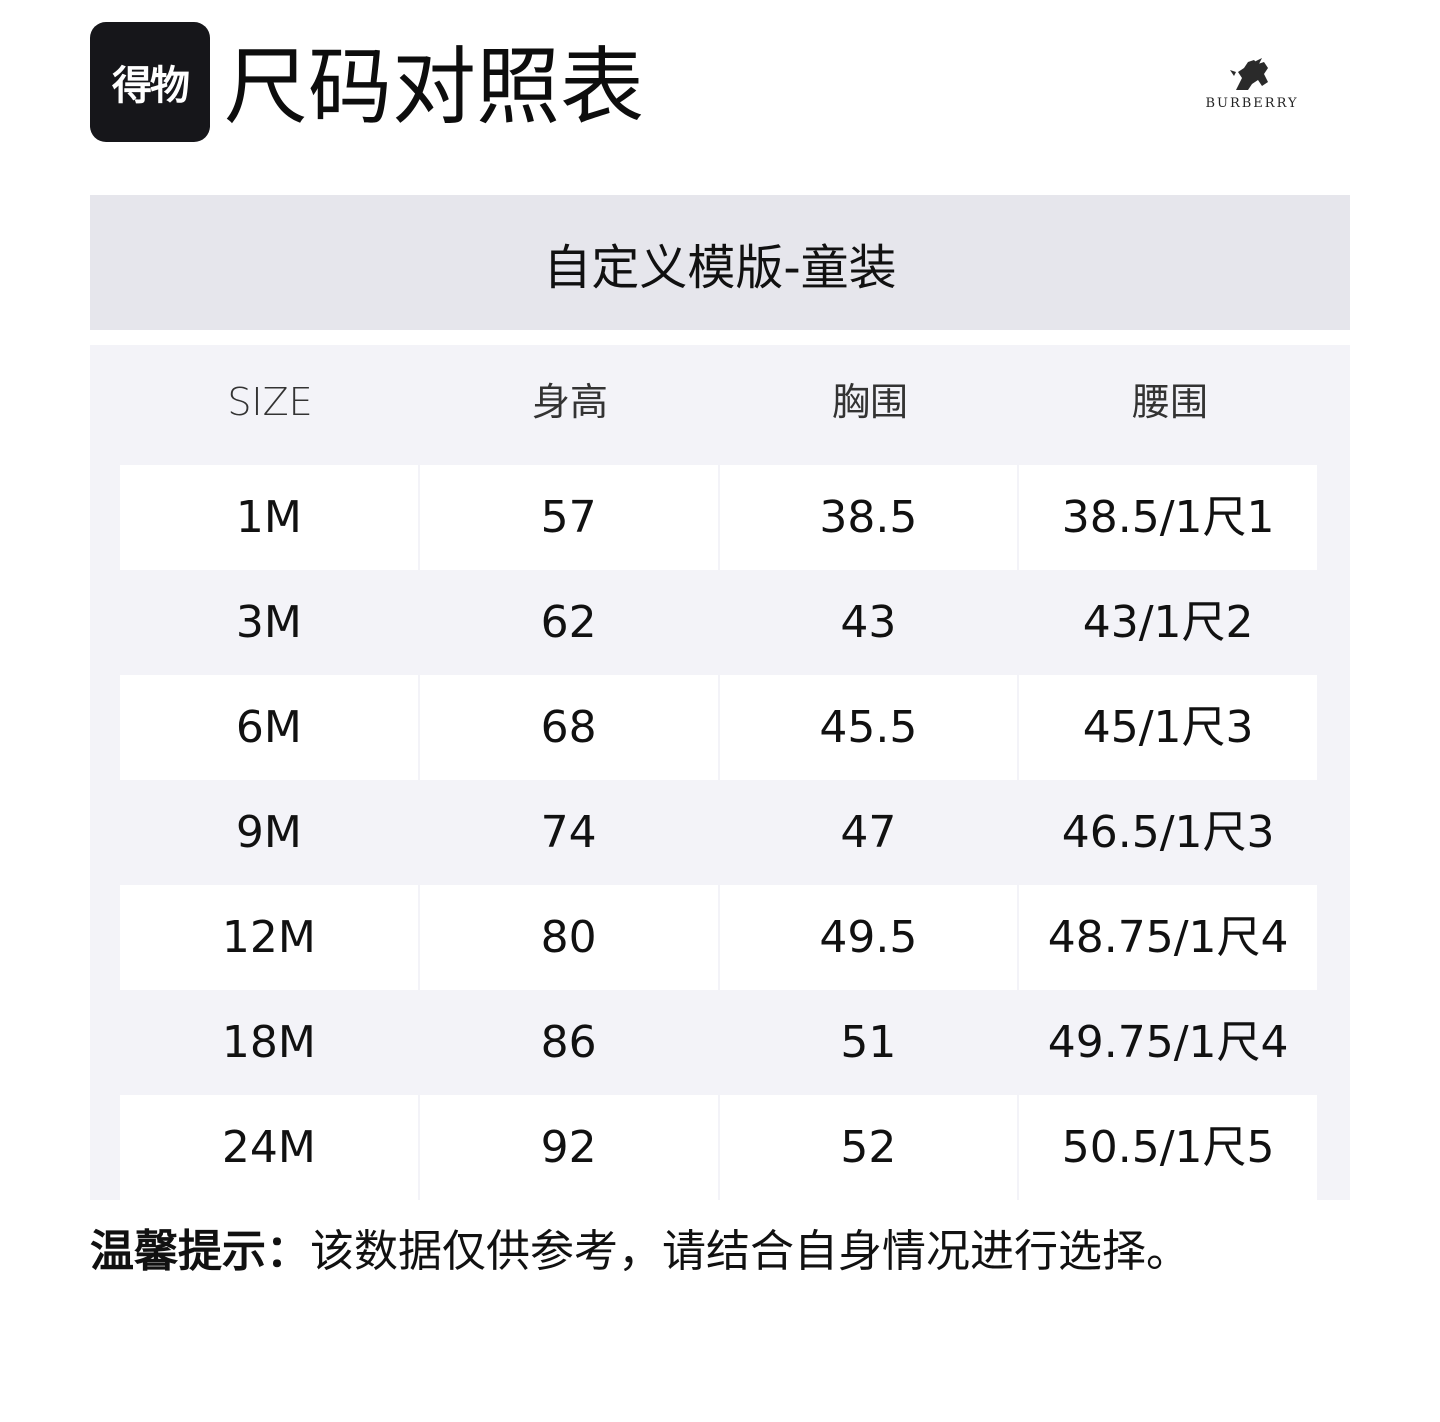  What do you see at coordinates (1252, 103) in the screenshot?
I see `brand-name: BURBERRY` at bounding box center [1252, 103].